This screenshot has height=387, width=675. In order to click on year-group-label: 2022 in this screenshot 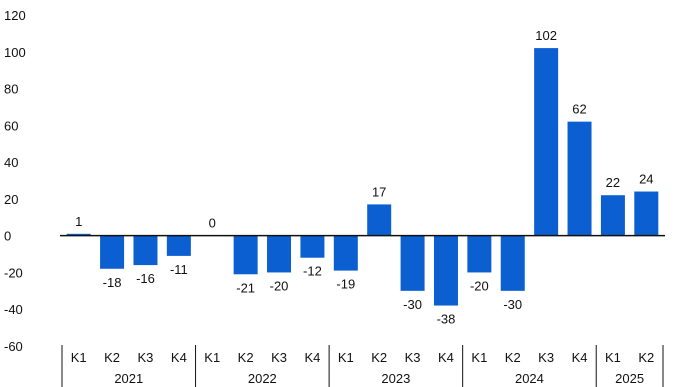, I will do `click(262, 378)`.